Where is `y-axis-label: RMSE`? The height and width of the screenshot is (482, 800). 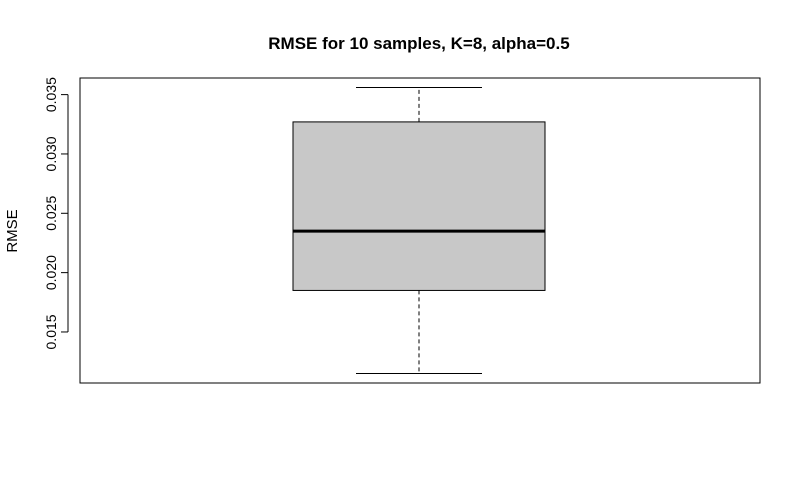 y-axis-label: RMSE is located at coordinates (12, 230).